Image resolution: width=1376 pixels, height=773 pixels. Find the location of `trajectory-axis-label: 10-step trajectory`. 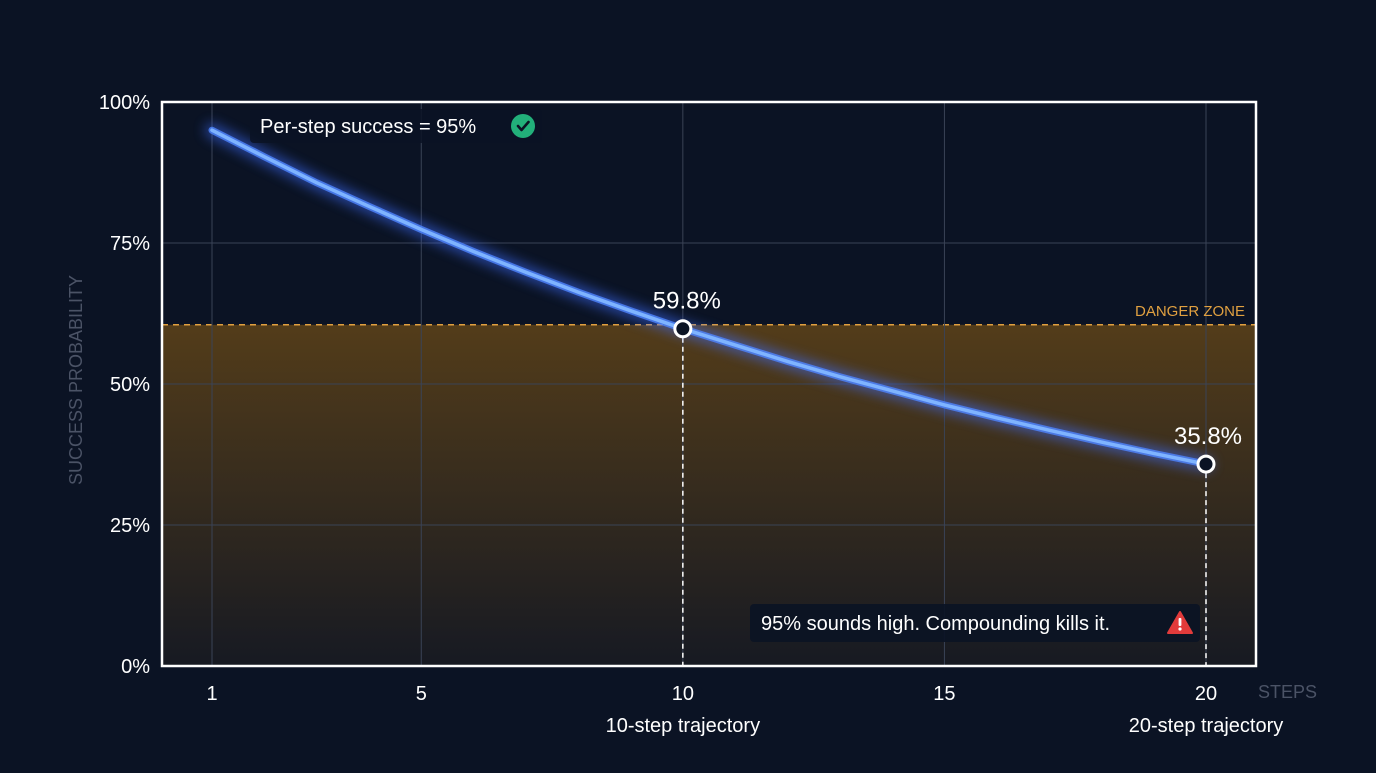

trajectory-axis-label: 10-step trajectory is located at coordinates (683, 726).